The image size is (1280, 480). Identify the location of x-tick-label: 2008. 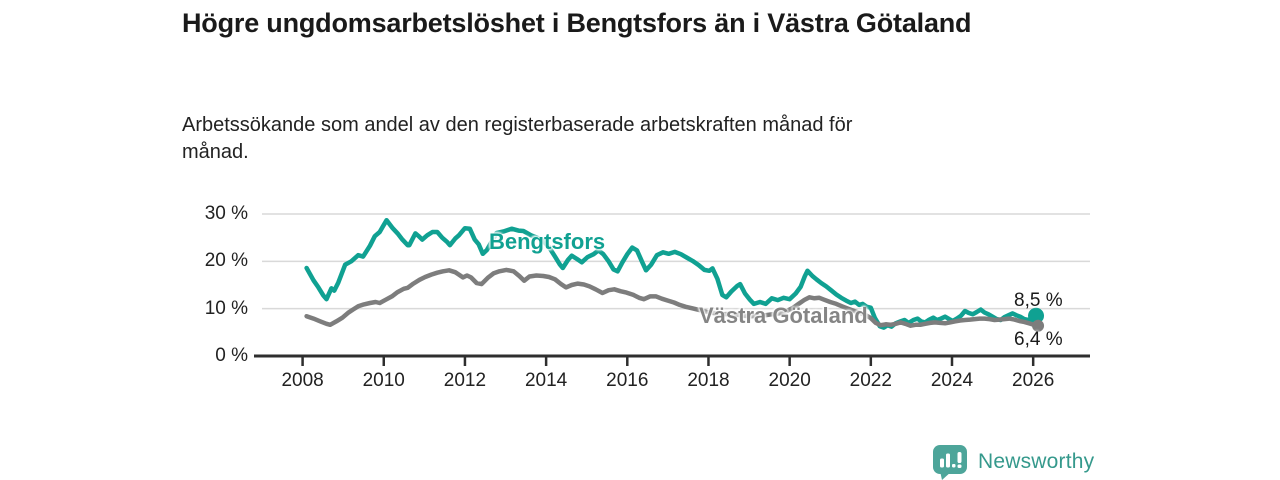
(302, 380).